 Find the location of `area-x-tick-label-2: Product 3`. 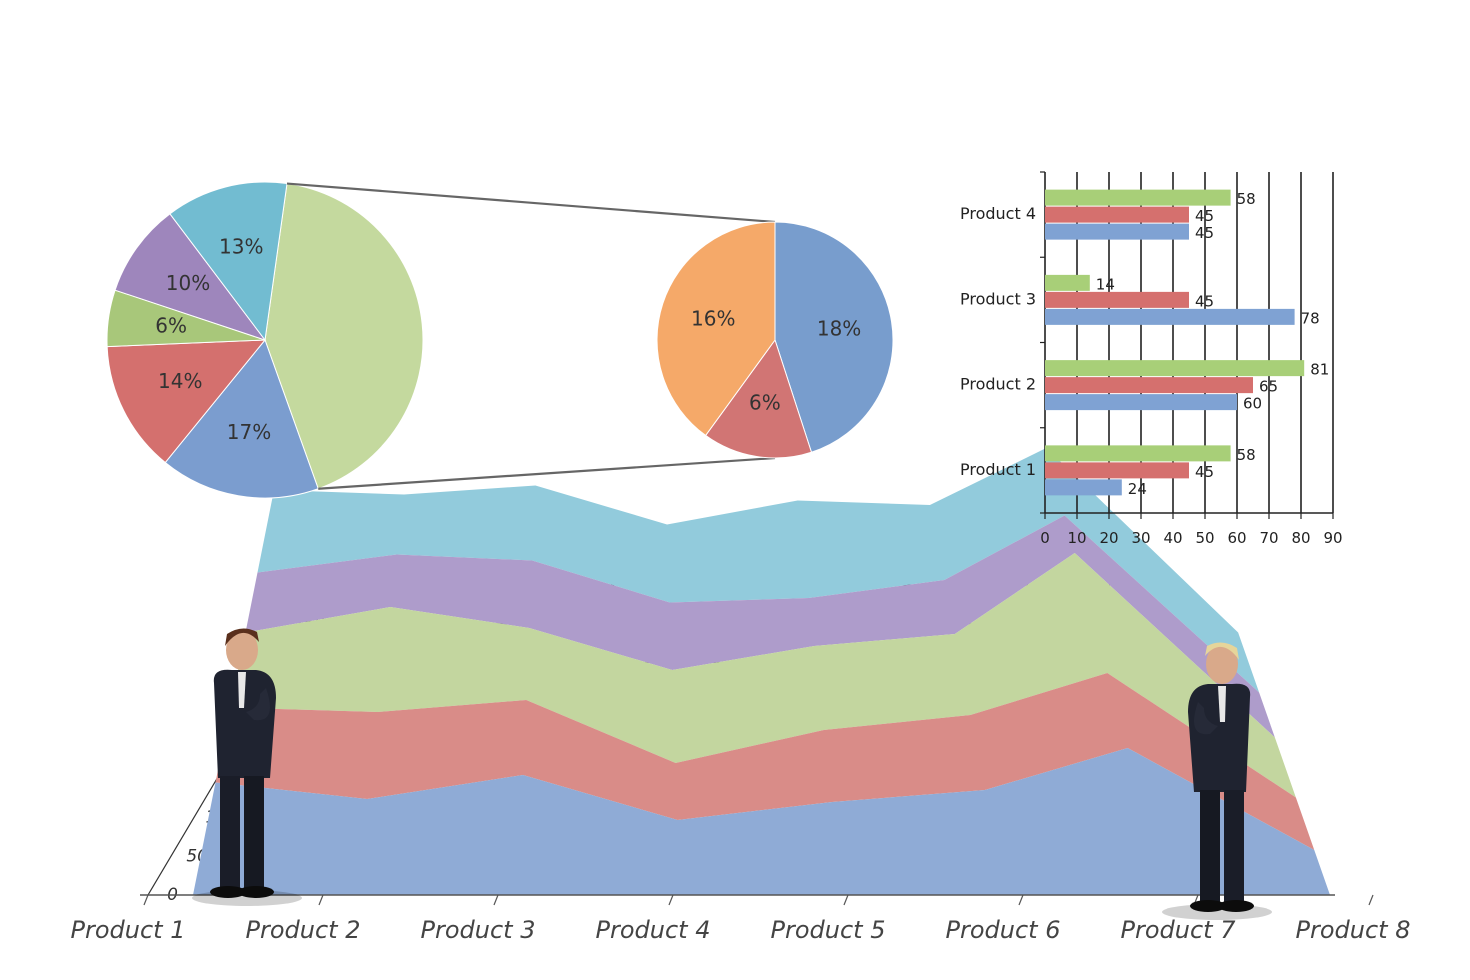

area-x-tick-label-2: Product 3 is located at coordinates (478, 930).